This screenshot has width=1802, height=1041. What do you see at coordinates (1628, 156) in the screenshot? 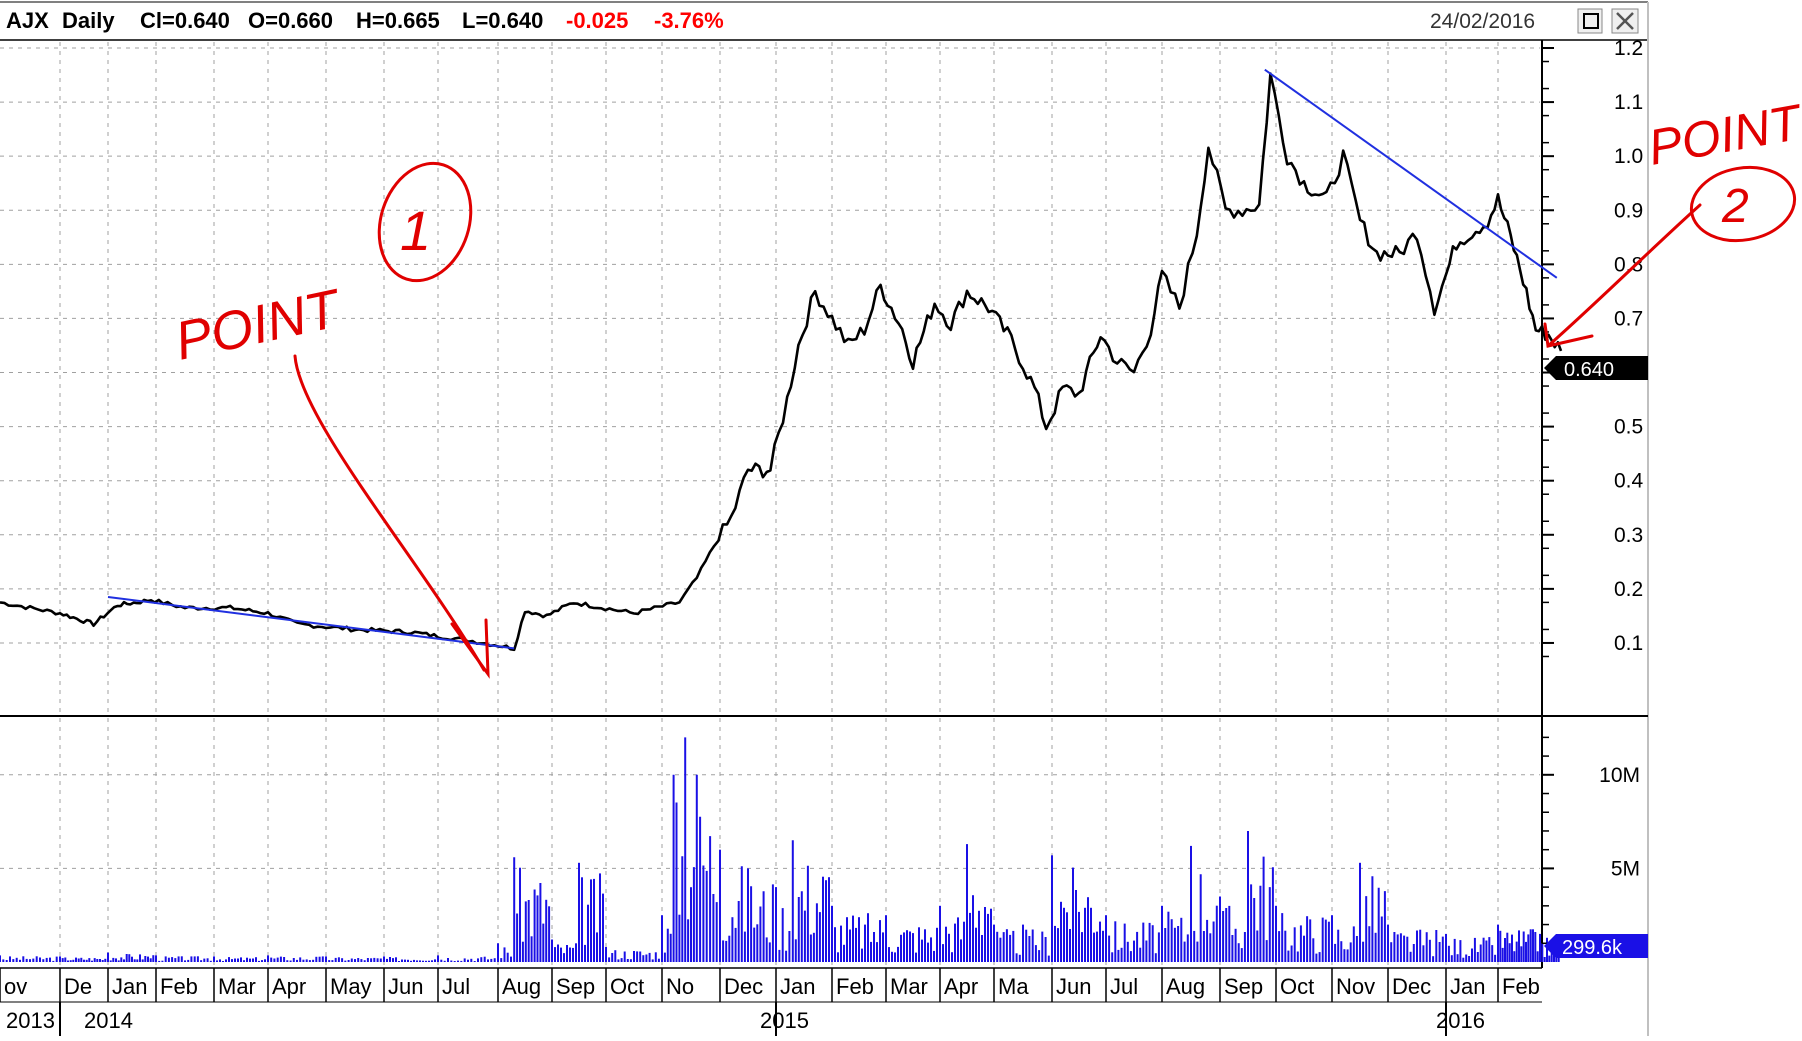
I see `price-tick-label: 1.0` at bounding box center [1628, 156].